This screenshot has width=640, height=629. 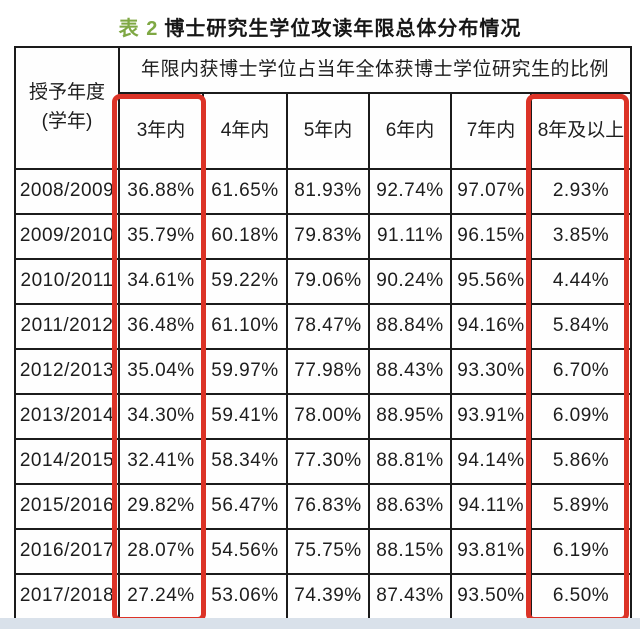 What do you see at coordinates (410, 236) in the screenshot?
I see `value-cell: 91.11%` at bounding box center [410, 236].